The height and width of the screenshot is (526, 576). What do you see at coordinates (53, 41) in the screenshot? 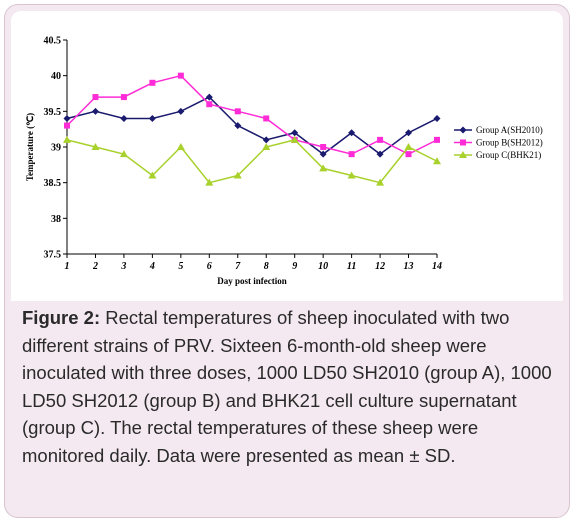
I see `y-tick-label: 40.5` at bounding box center [53, 41].